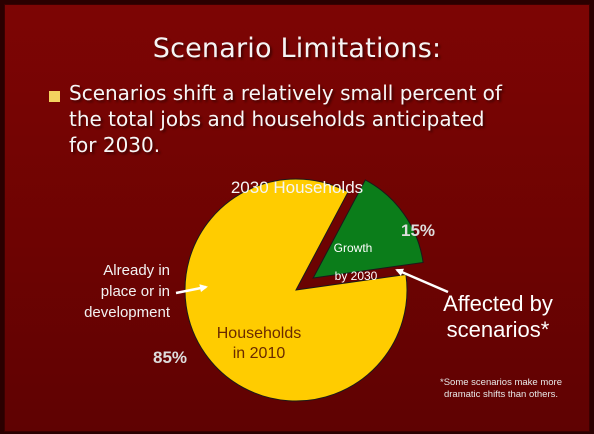 The image size is (594, 434). Describe the element at coordinates (259, 333) in the screenshot. I see `households-slice-label: Households` at that location.